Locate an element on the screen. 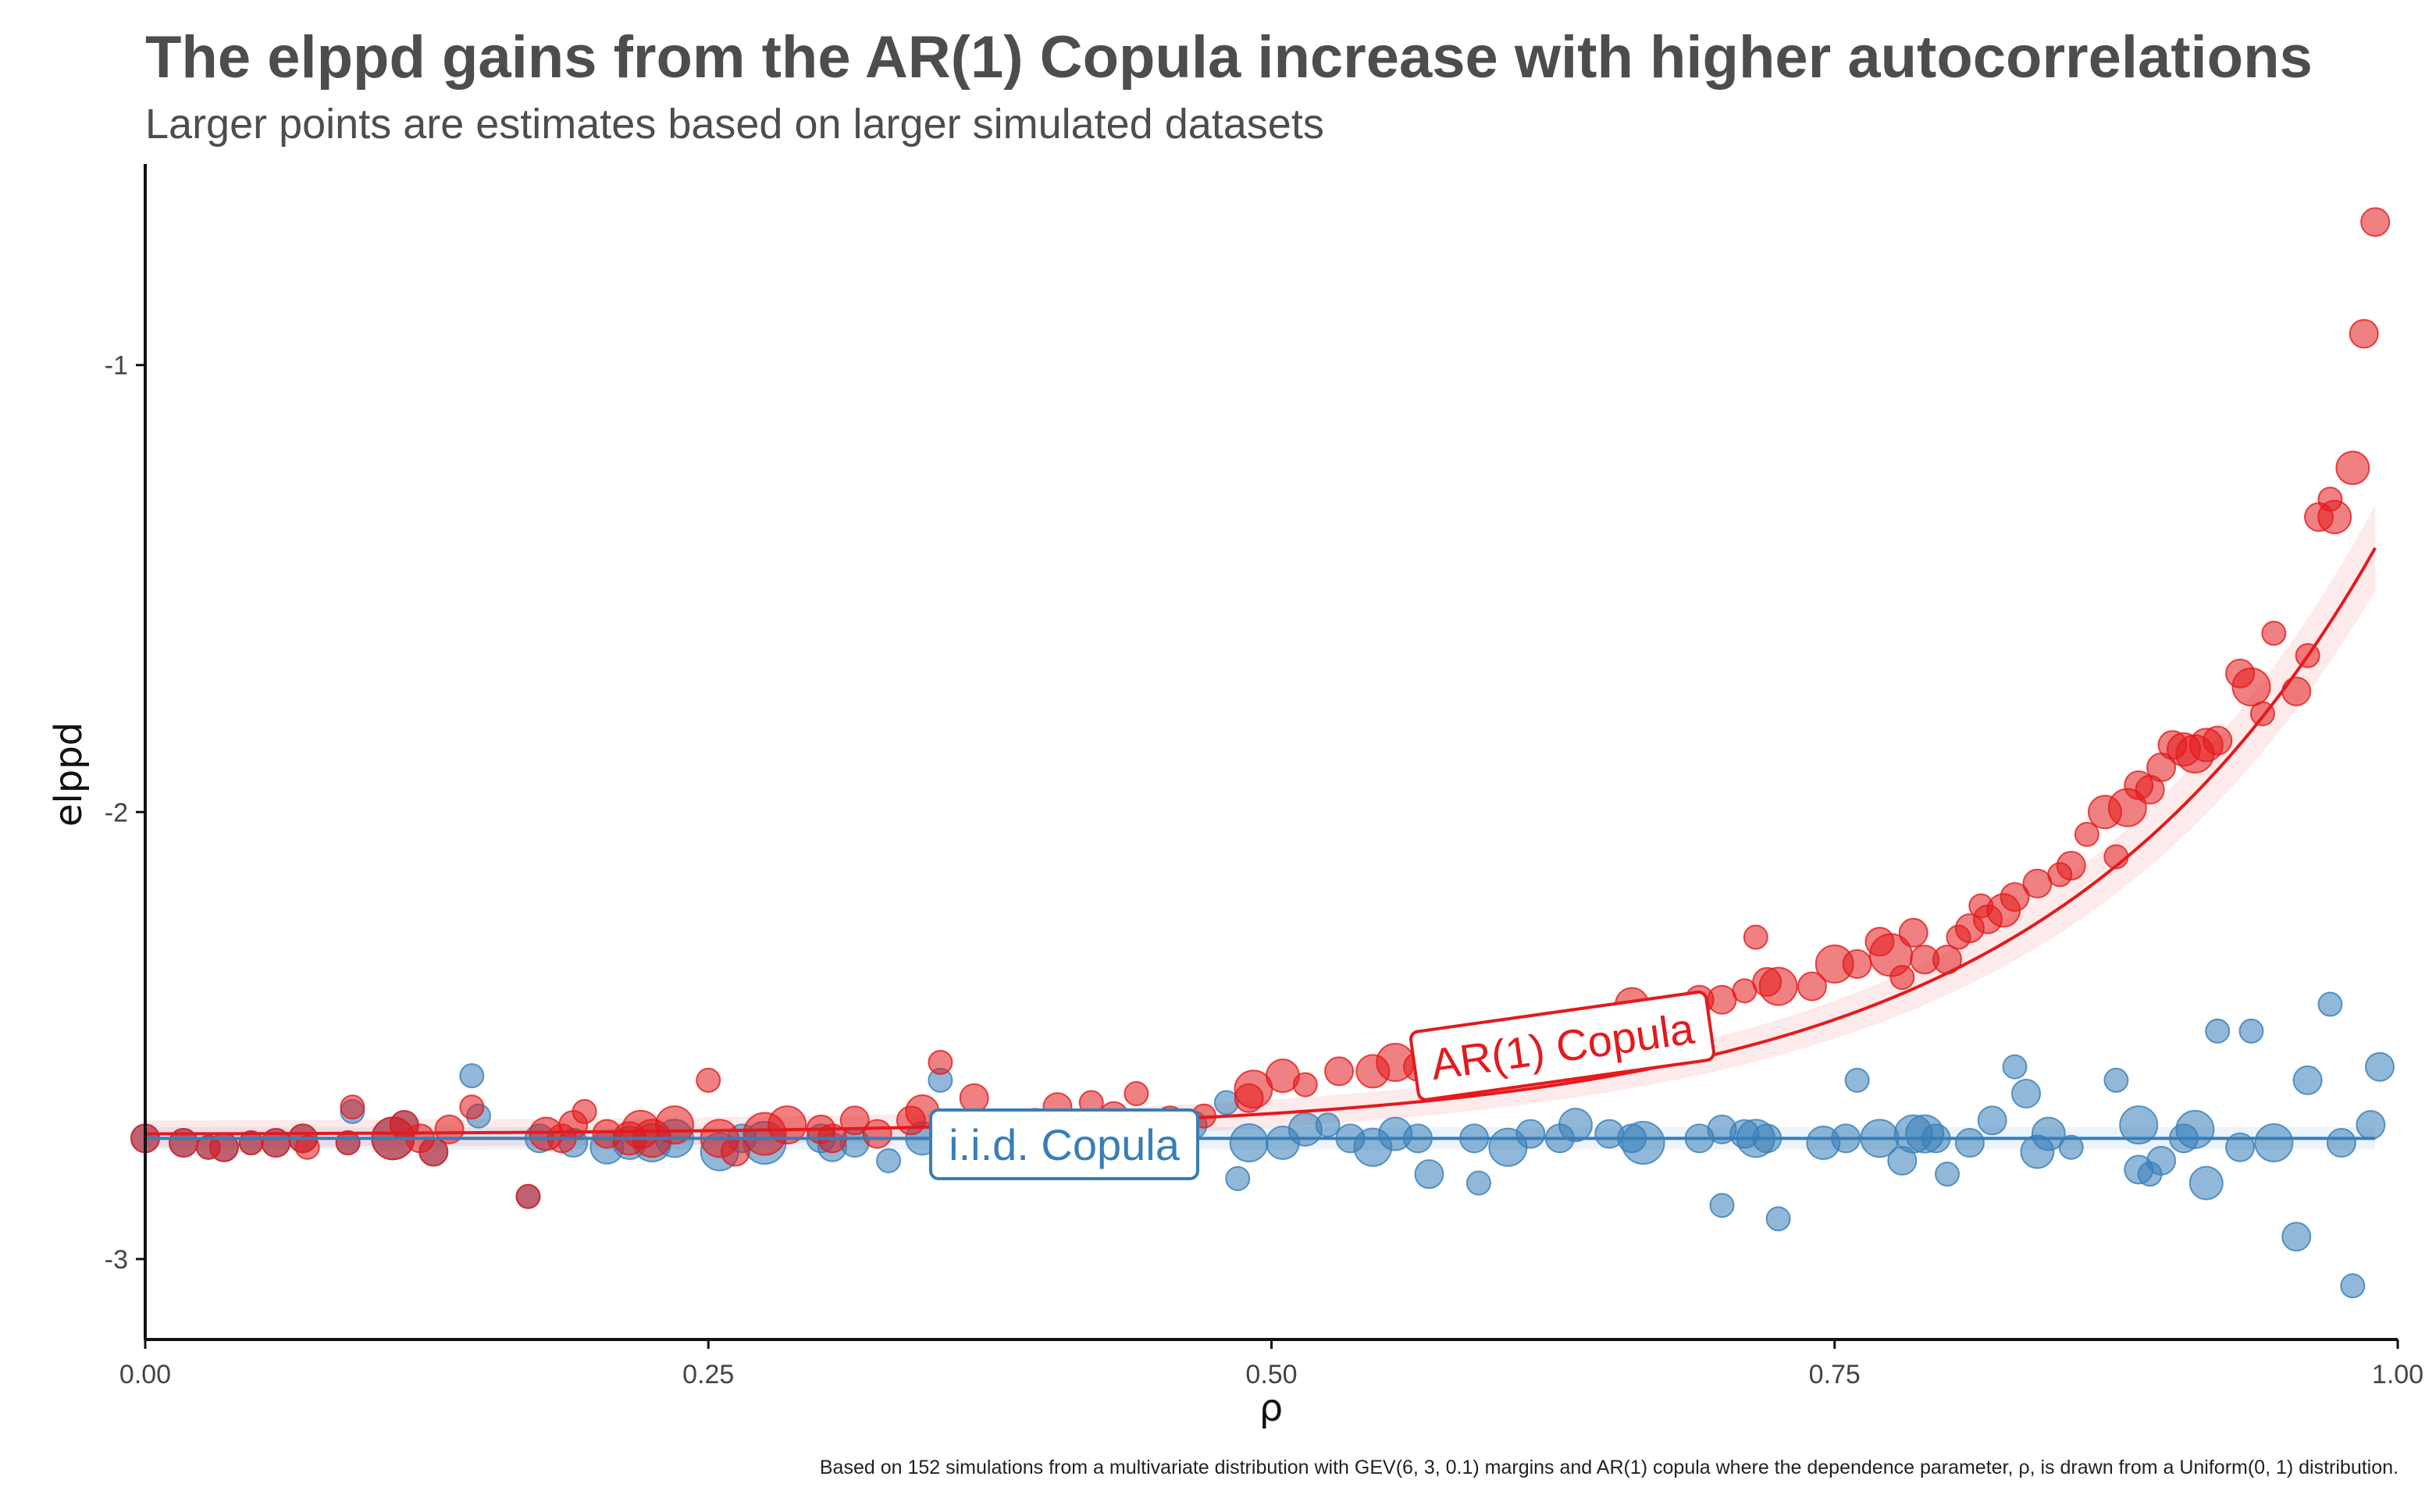  y-tick-label: -2 is located at coordinates (117, 812).